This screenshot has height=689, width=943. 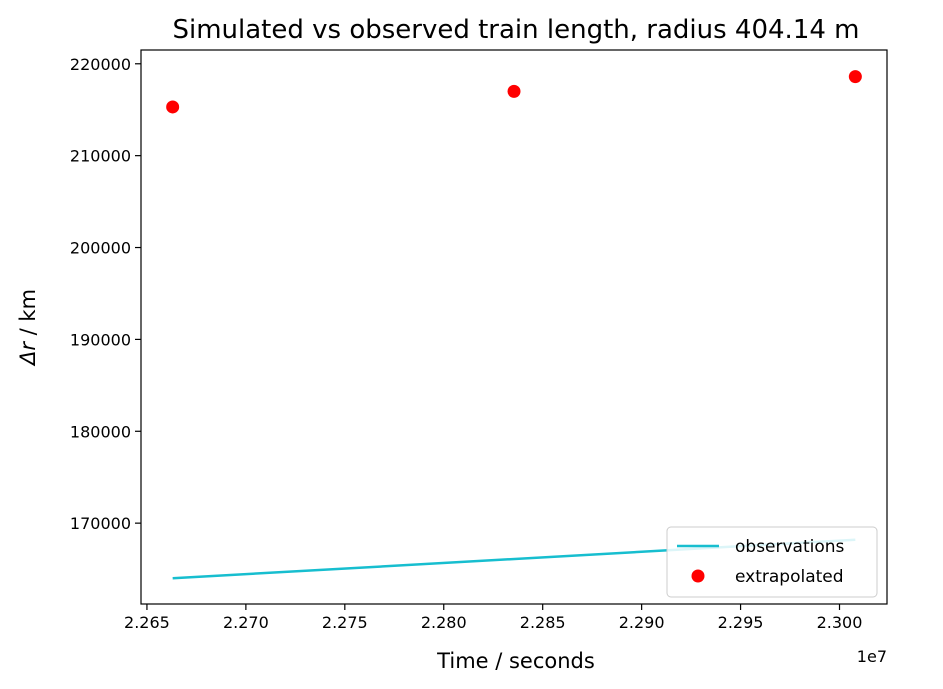 I want to click on y-tick-label: 200000, so click(x=100, y=248).